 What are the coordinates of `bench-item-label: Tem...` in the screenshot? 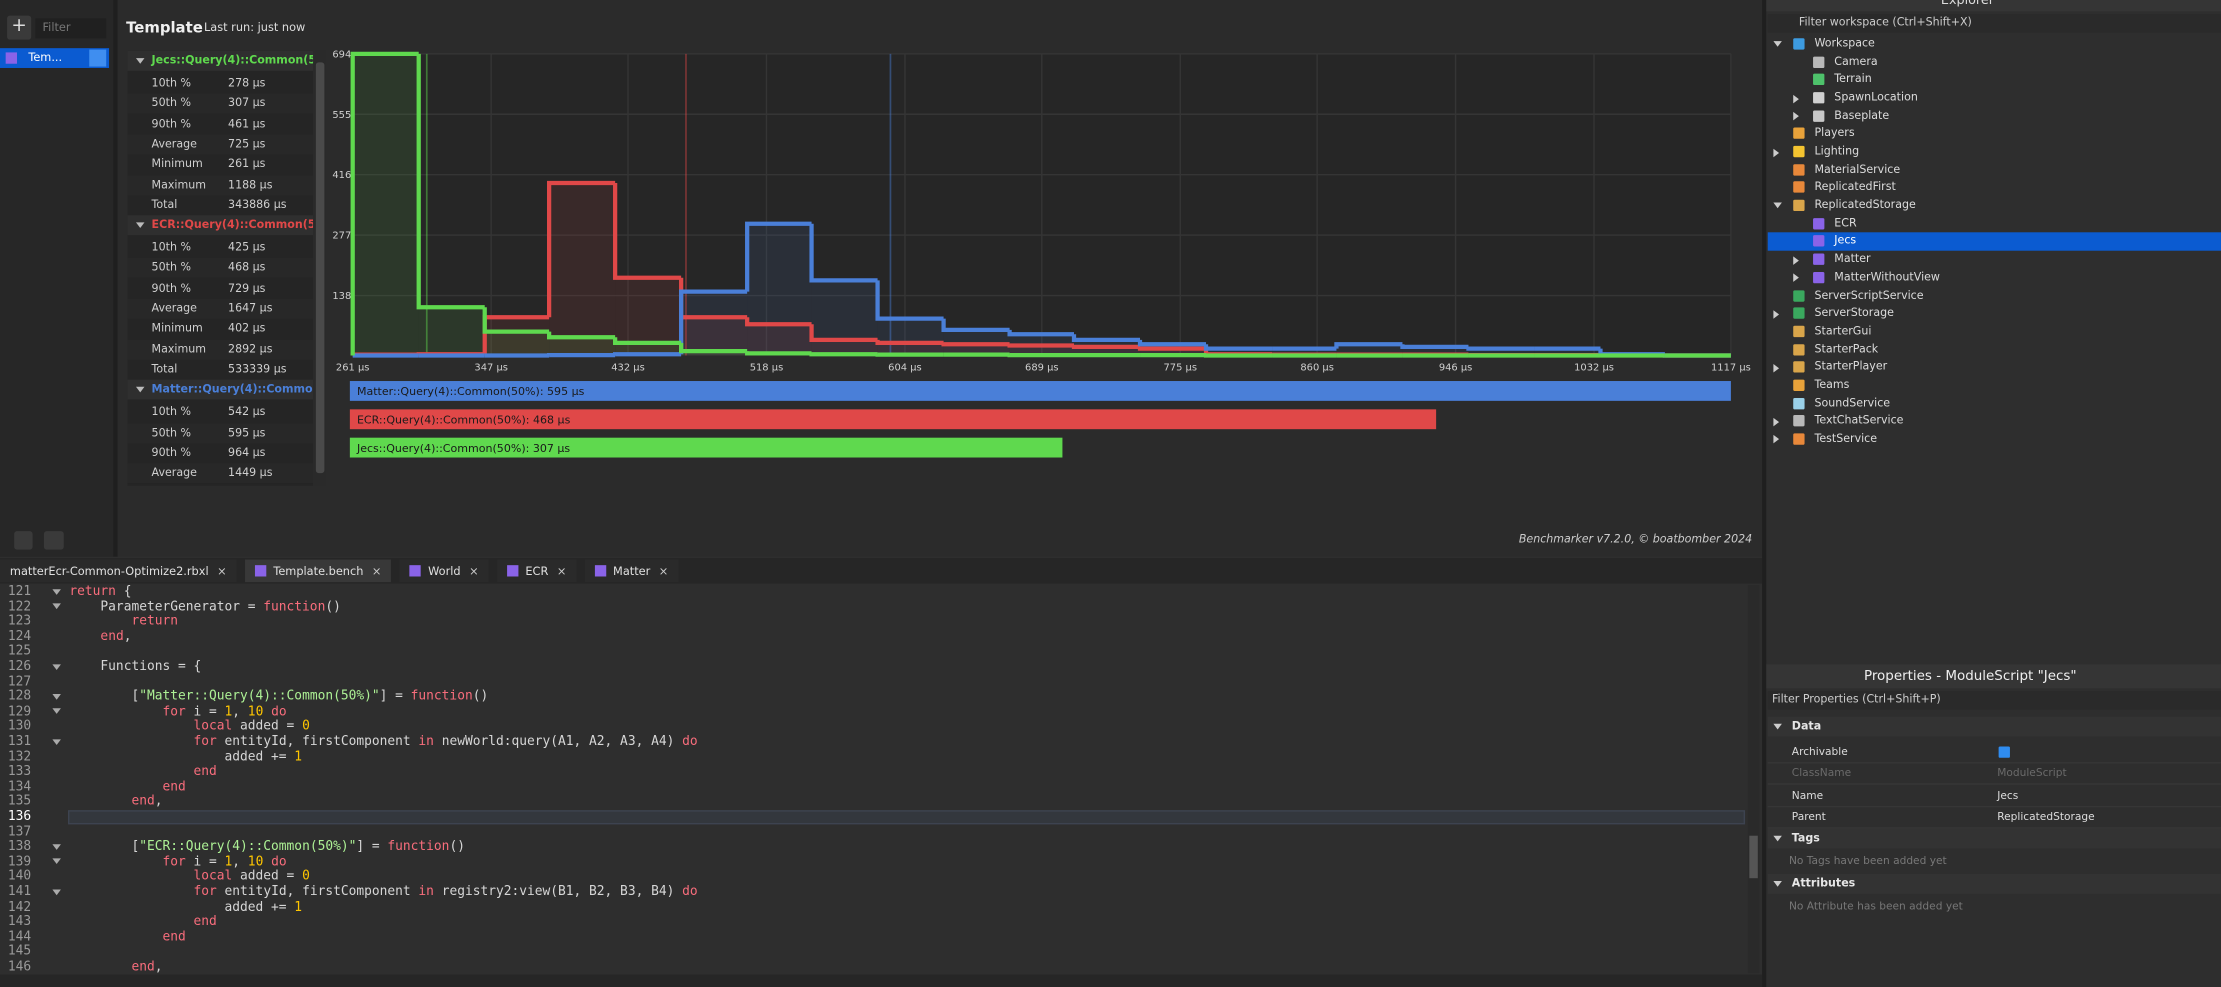 It's located at (45, 57).